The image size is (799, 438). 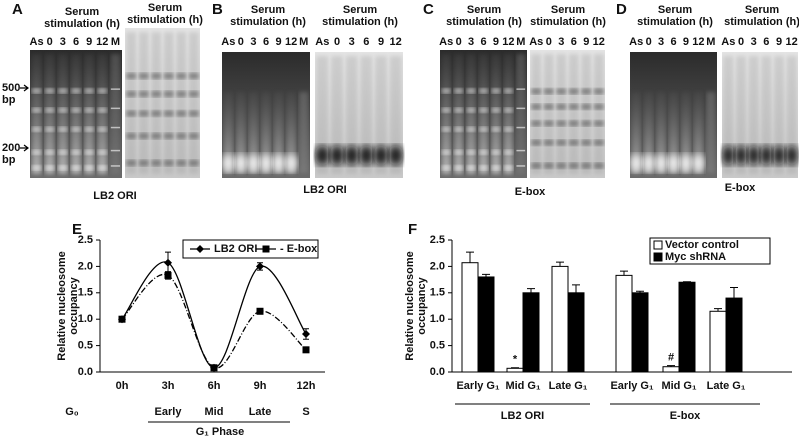 I want to click on panel-letter: E, so click(x=77, y=229).